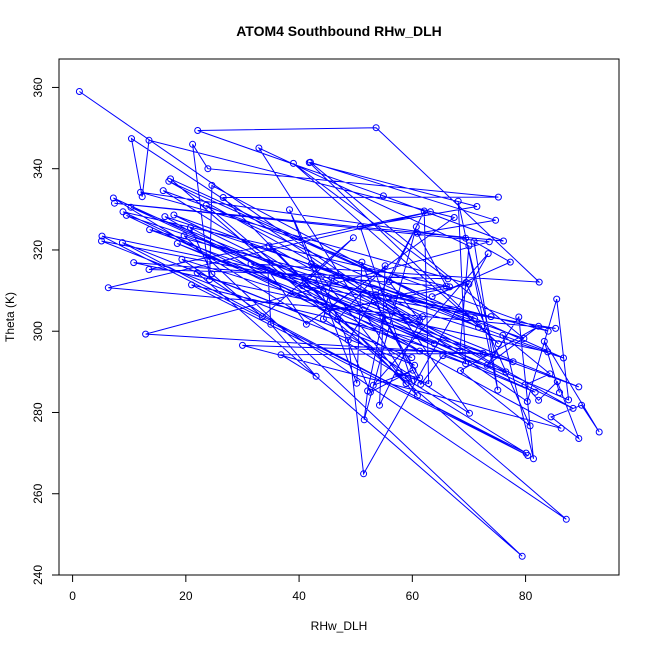 The image size is (650, 650). Describe the element at coordinates (299, 596) in the screenshot. I see `x-tick-label: 40` at that location.